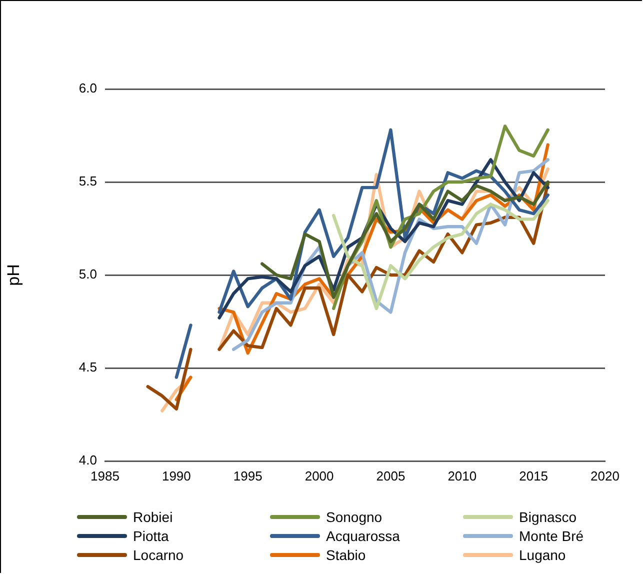  I want to click on x-tick-label: 1995, so click(247, 476).